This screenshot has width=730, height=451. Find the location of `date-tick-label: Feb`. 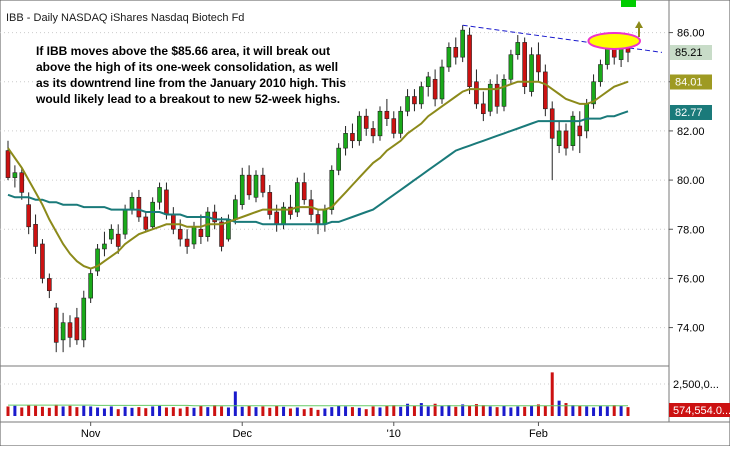

date-tick-label: Feb is located at coordinates (538, 434).